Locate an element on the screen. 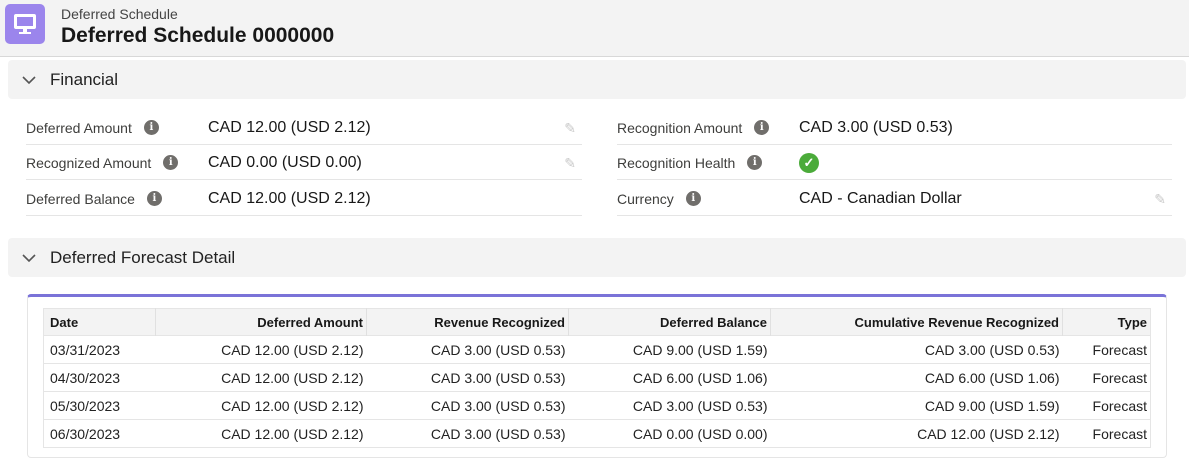 The height and width of the screenshot is (461, 1189). column-header: Type is located at coordinates (1106, 322).